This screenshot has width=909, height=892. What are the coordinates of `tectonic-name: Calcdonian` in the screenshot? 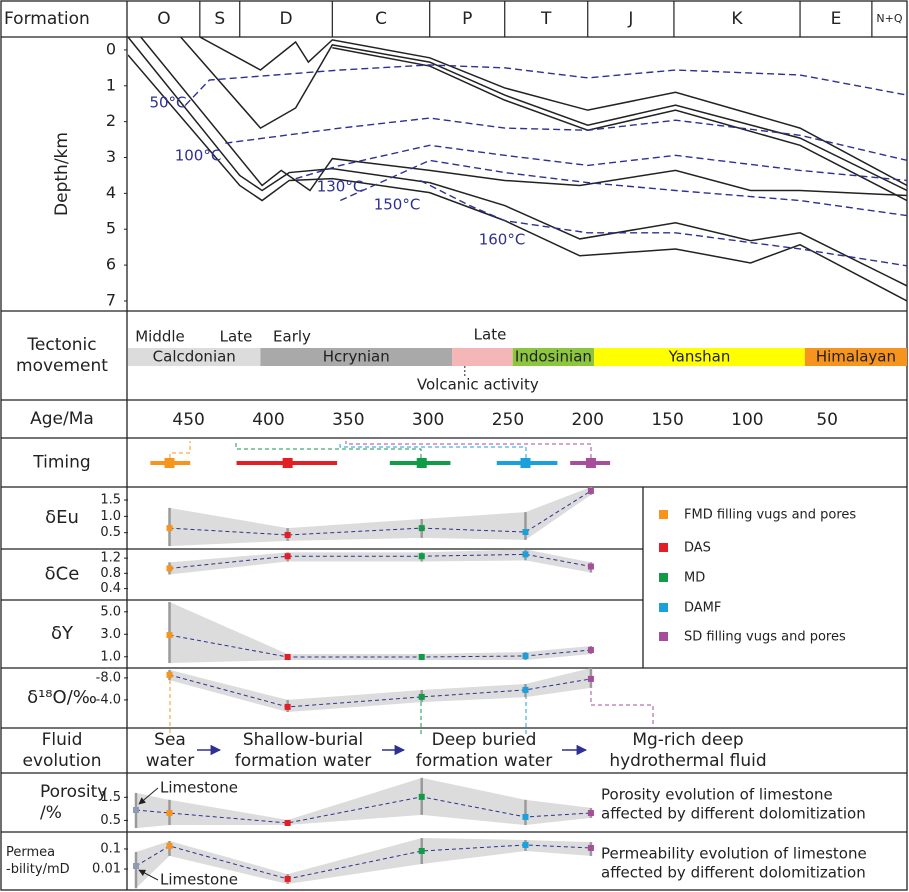 It's located at (194, 357).